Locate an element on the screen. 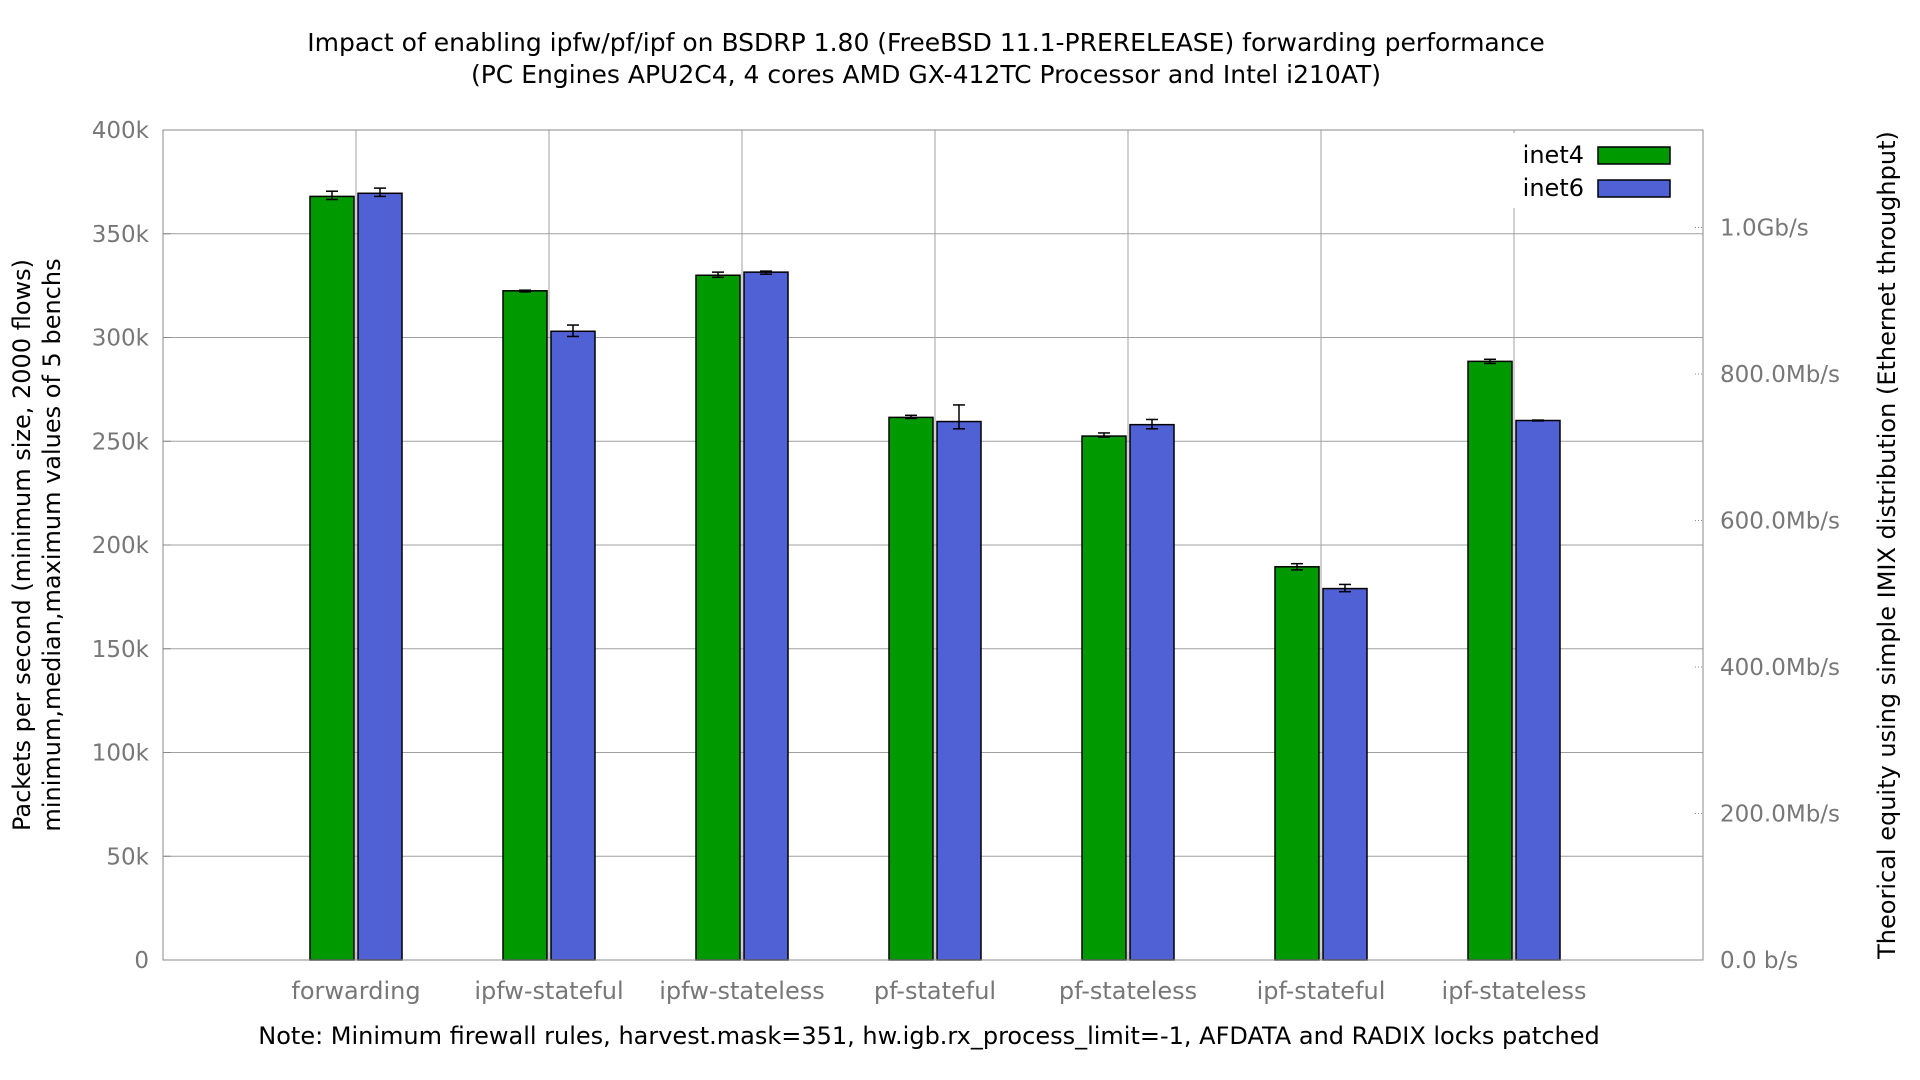 Image resolution: width=1920 pixels, height=1080 pixels. x-tick-label-ipf-stateful: ipf-stateful is located at coordinates (1321, 991).